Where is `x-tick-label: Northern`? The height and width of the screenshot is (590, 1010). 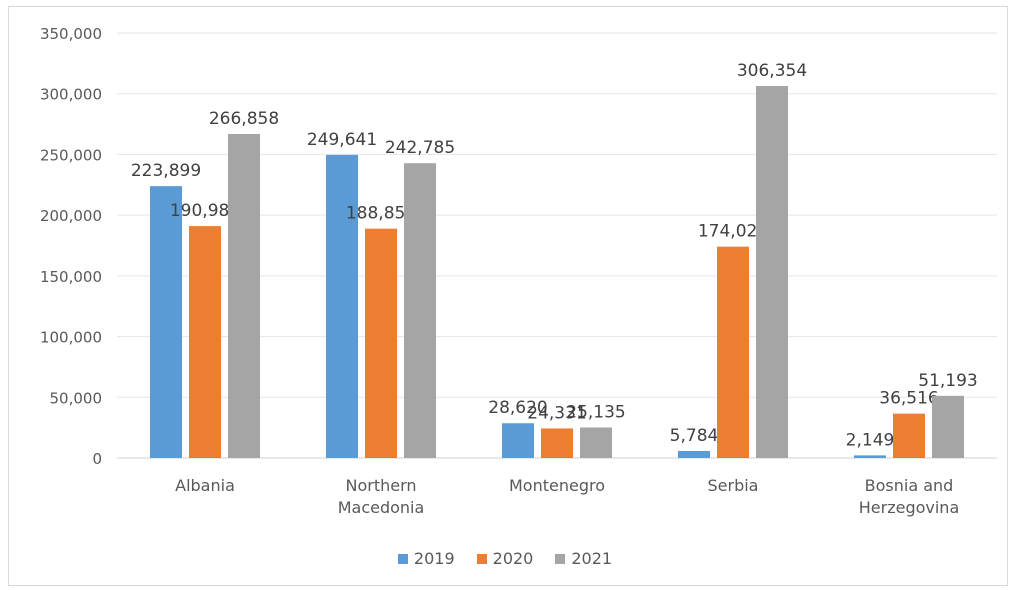 x-tick-label: Northern is located at coordinates (380, 485).